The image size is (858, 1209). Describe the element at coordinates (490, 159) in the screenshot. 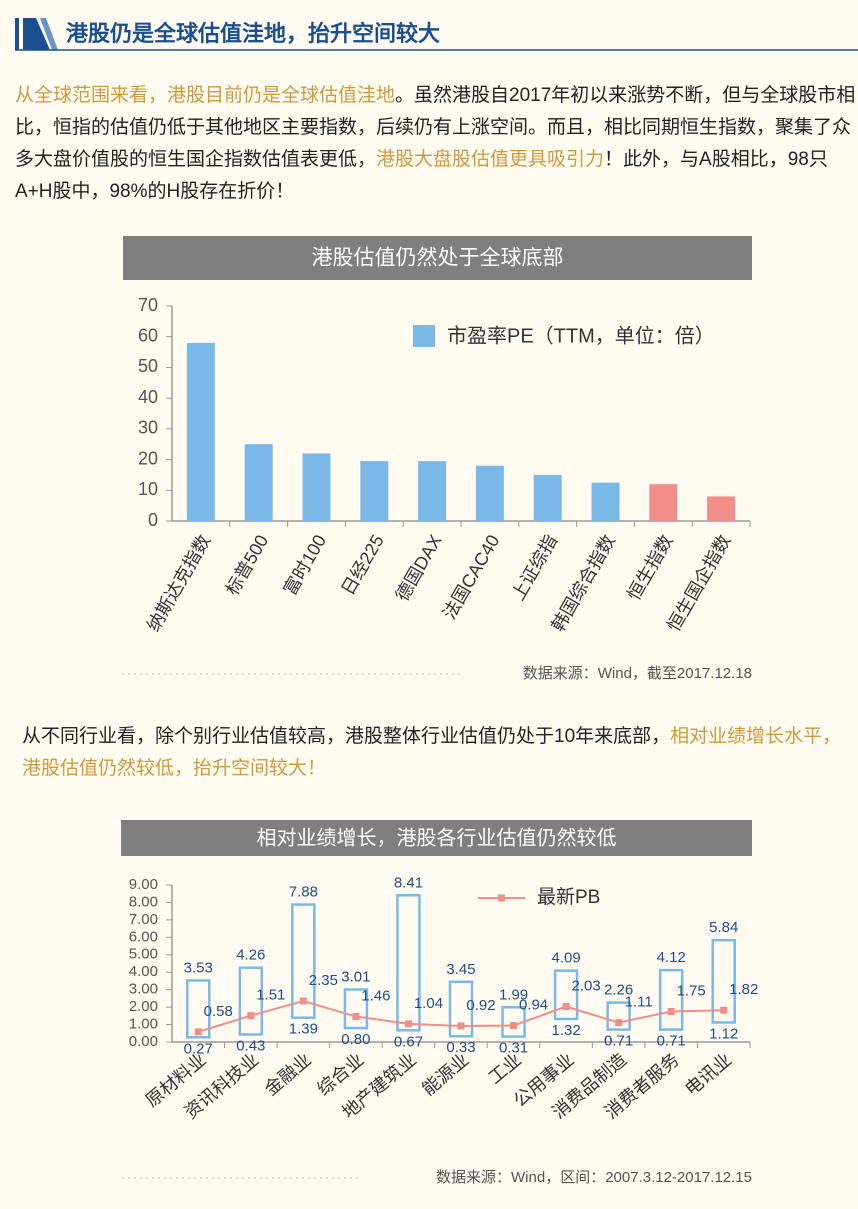

I see `text-run: 港股大盘股估值更具吸引力` at that location.